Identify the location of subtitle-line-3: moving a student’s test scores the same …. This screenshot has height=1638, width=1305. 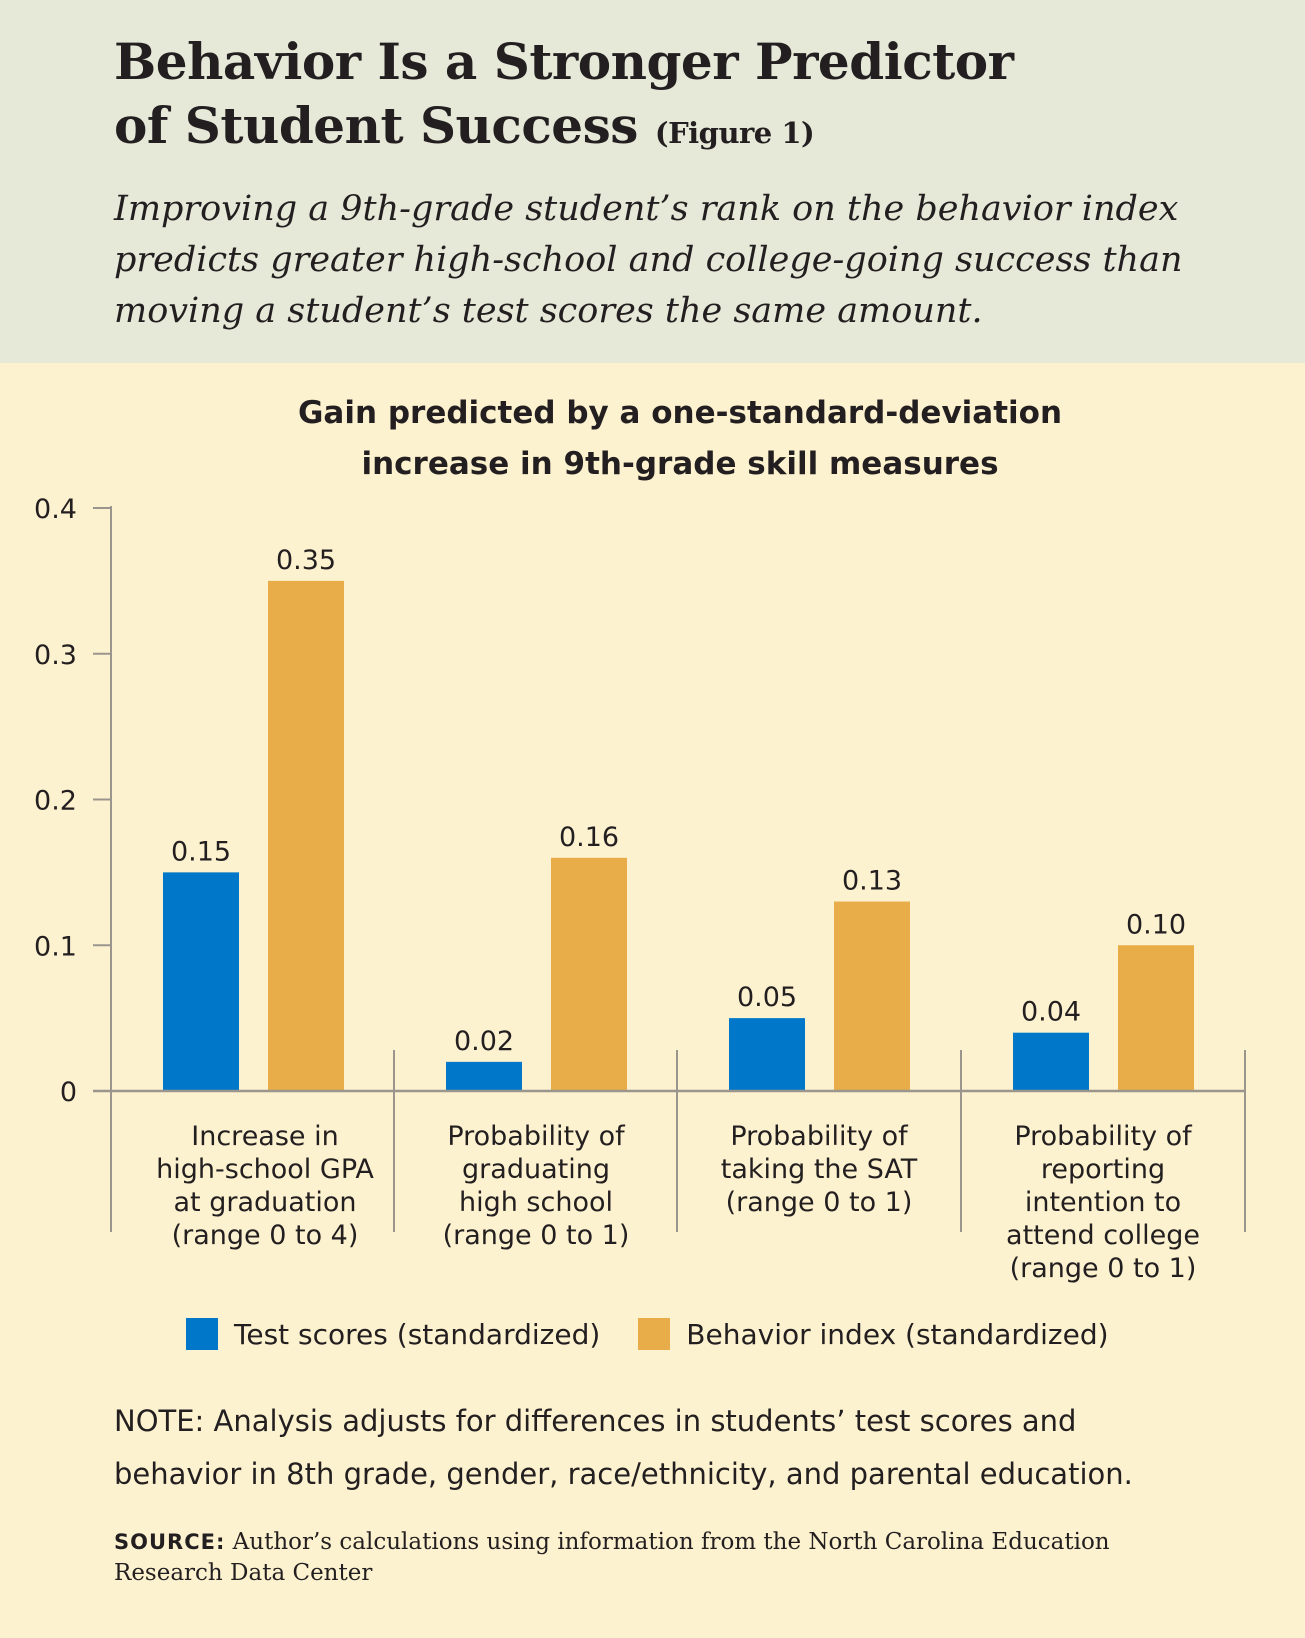
(548, 311).